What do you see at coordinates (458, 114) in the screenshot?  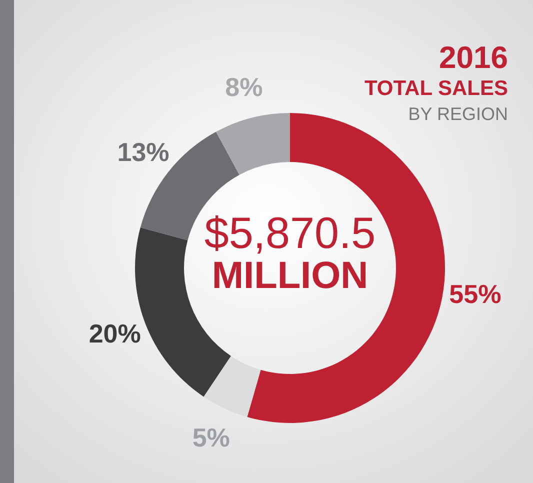 I see `text: BY REGION` at bounding box center [458, 114].